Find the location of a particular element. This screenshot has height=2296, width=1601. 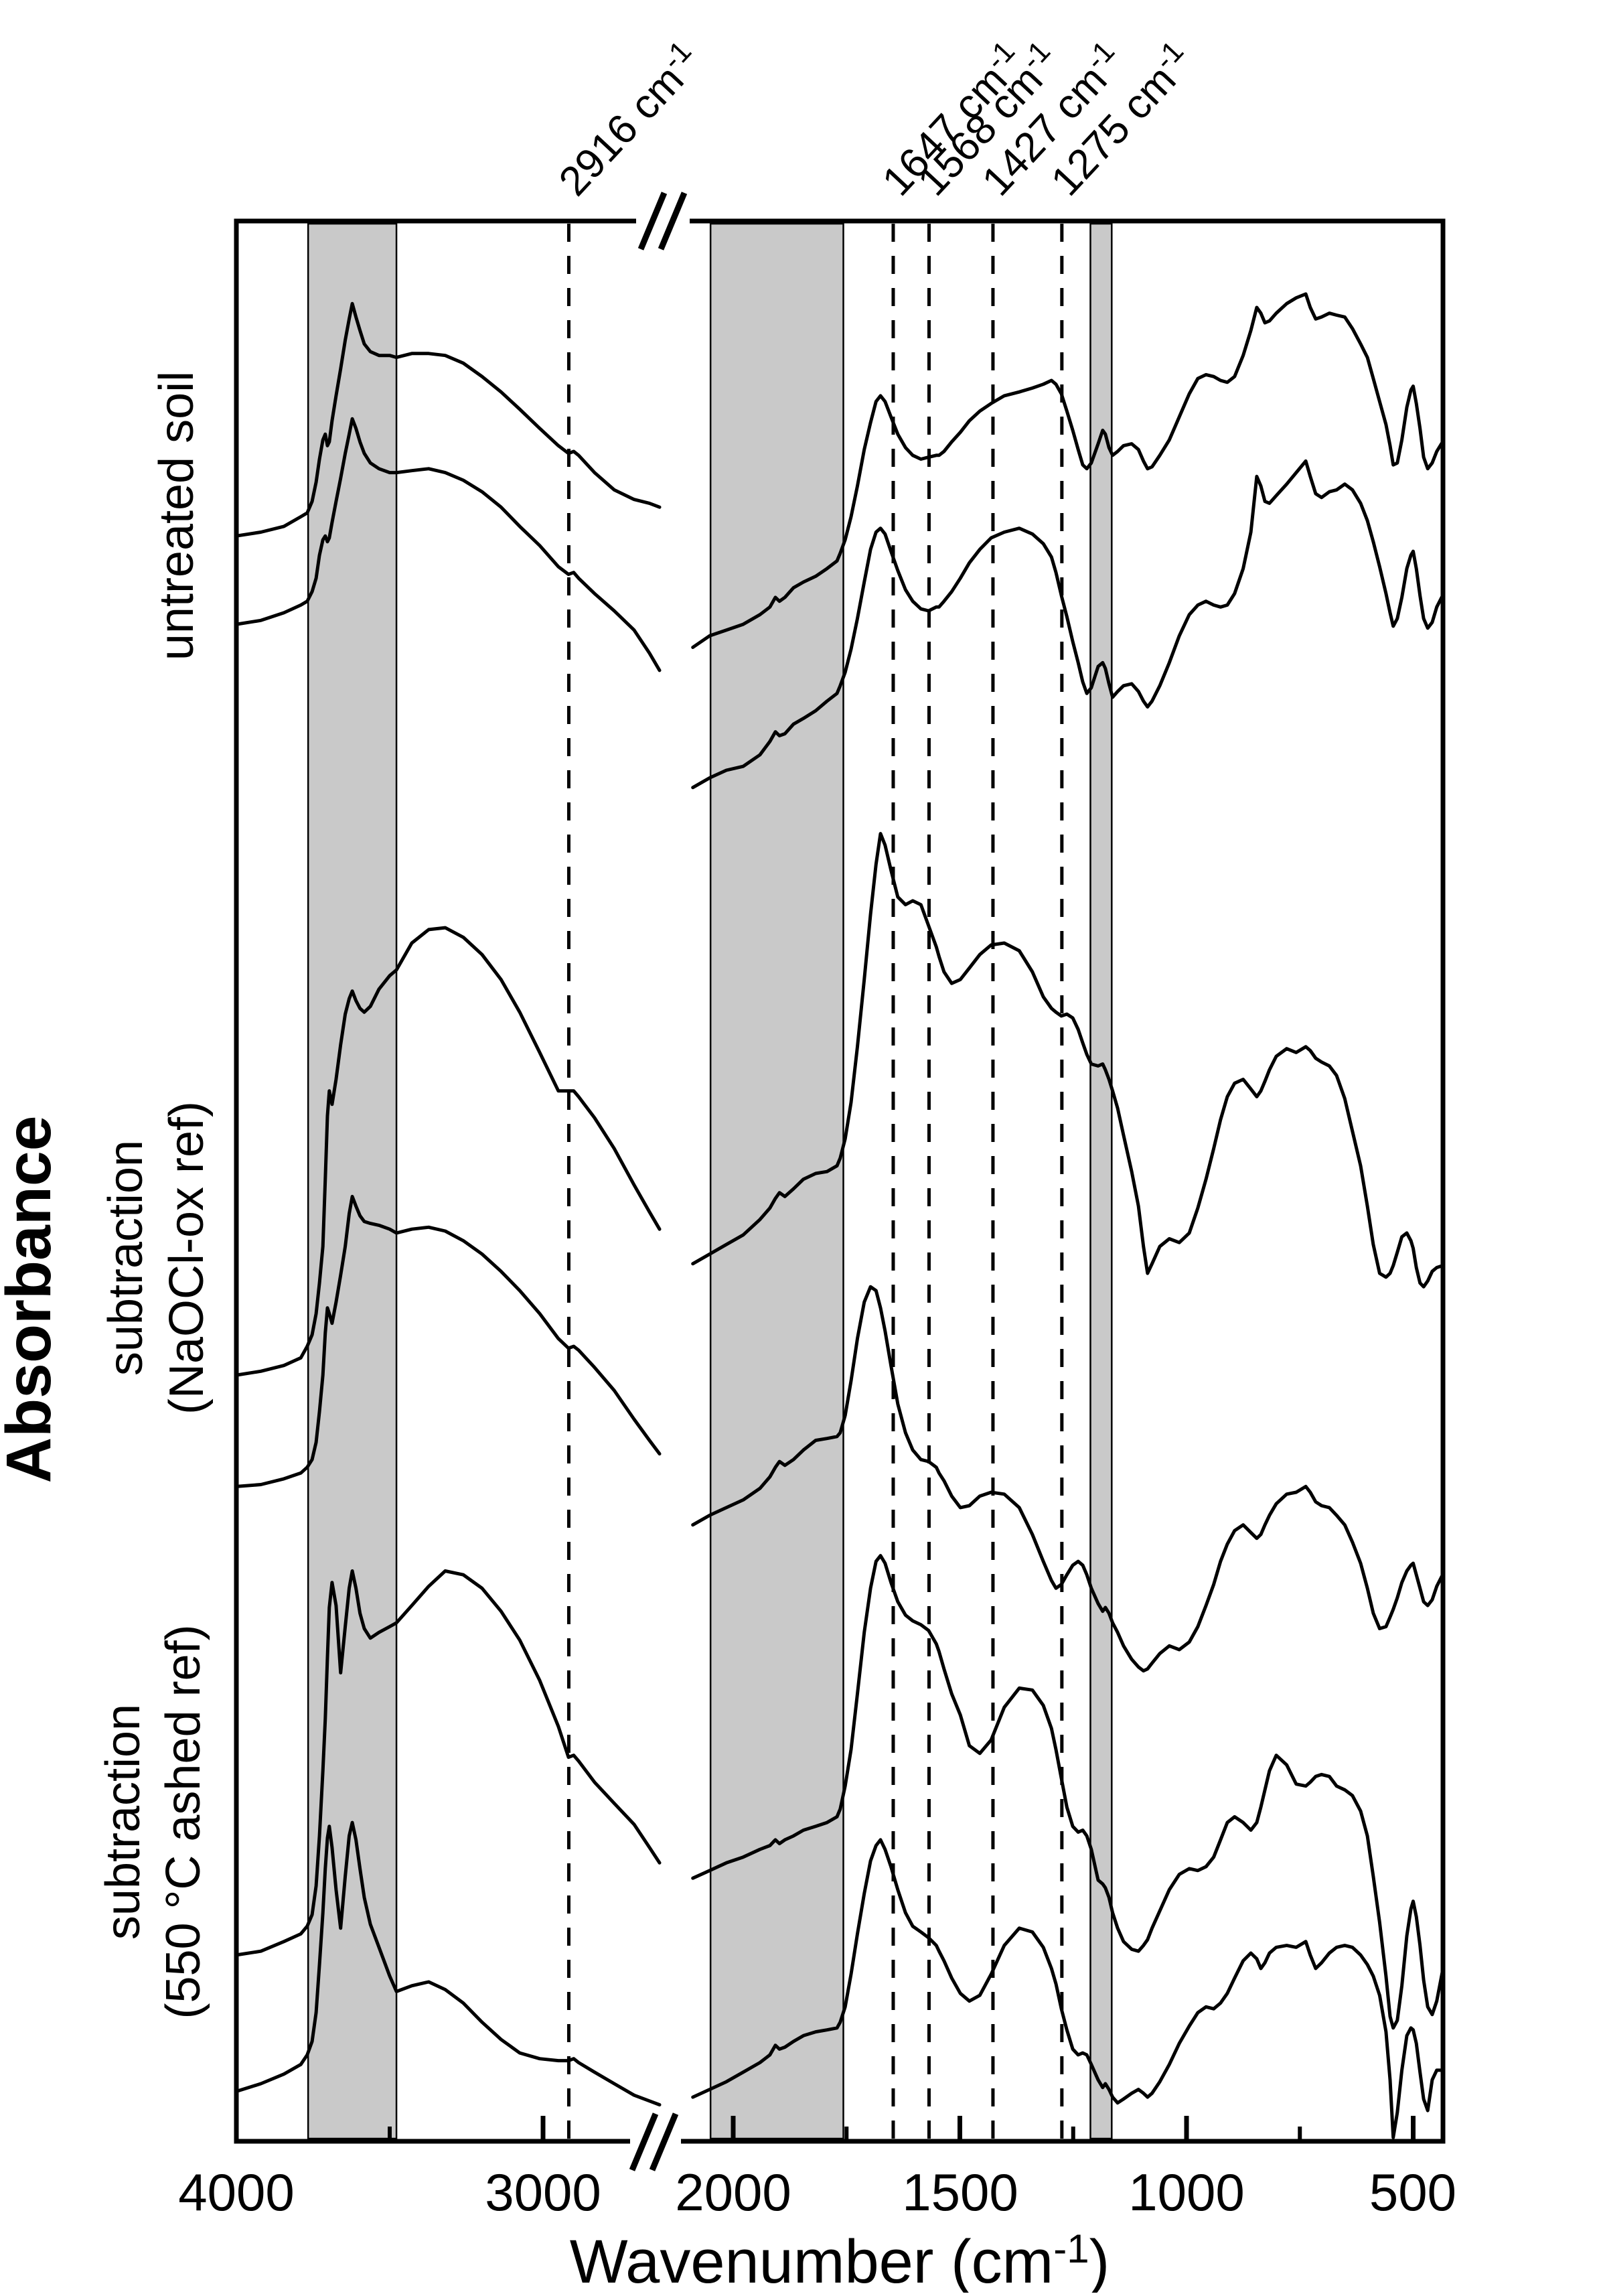

spectrum-curve-5-left is located at coordinates (448, 1963).